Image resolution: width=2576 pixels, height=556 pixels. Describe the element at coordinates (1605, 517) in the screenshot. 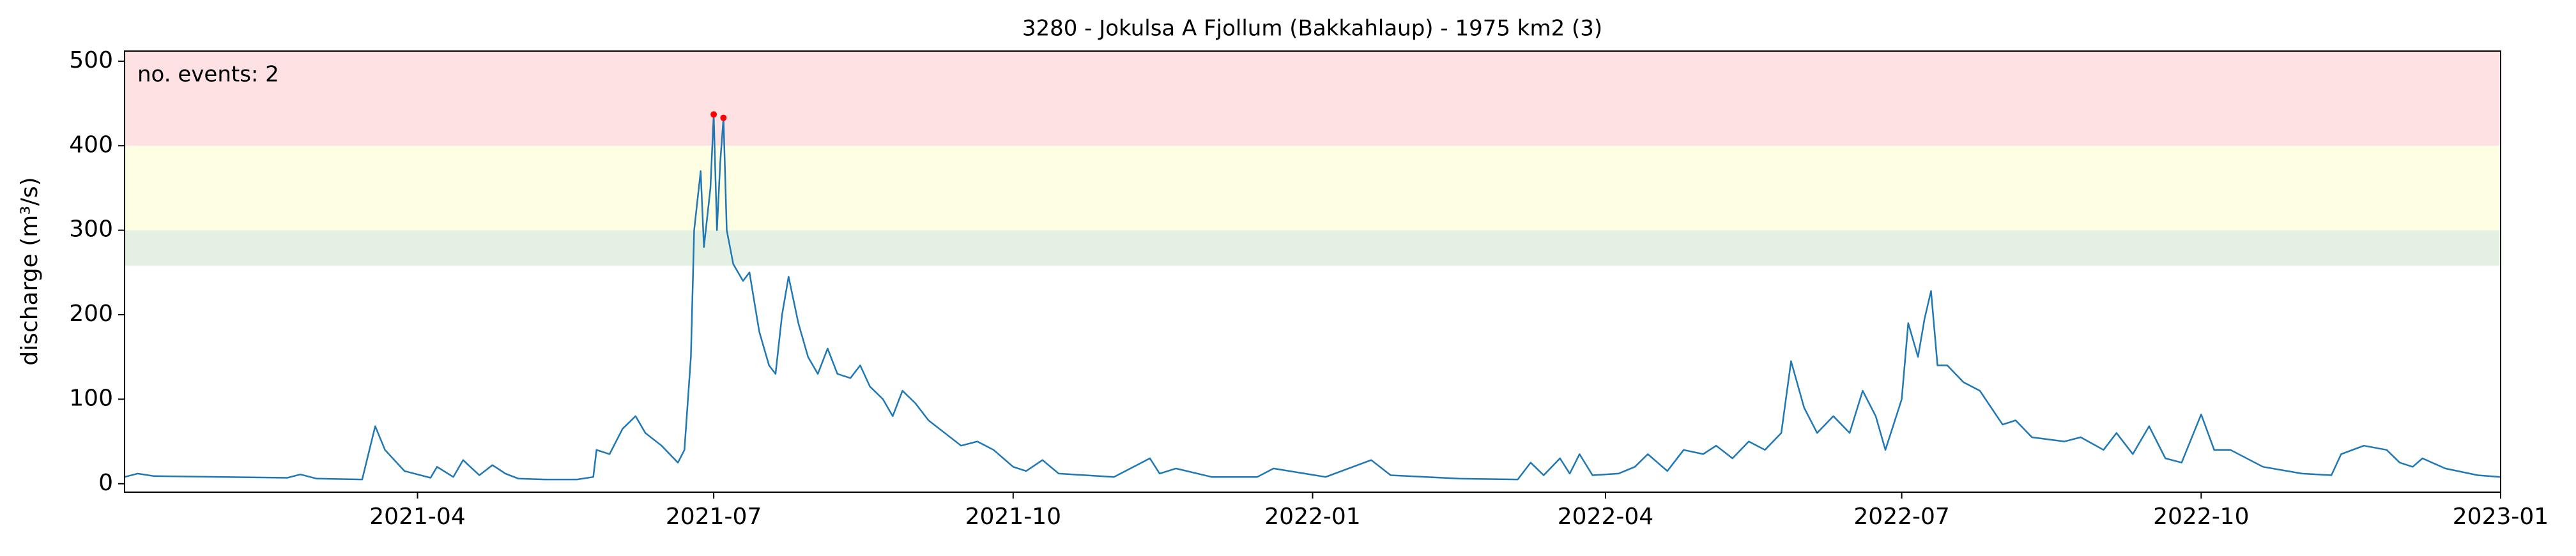

I see `x-tick-label: 2022-04` at that location.